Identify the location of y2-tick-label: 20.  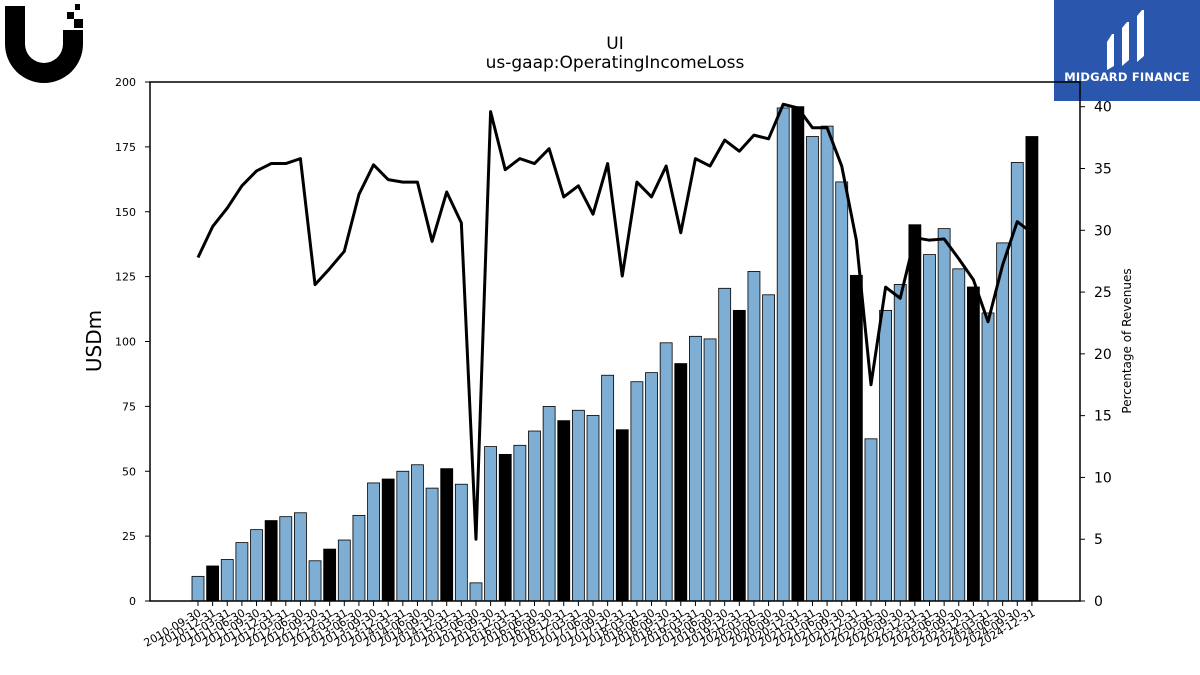
(1103, 355).